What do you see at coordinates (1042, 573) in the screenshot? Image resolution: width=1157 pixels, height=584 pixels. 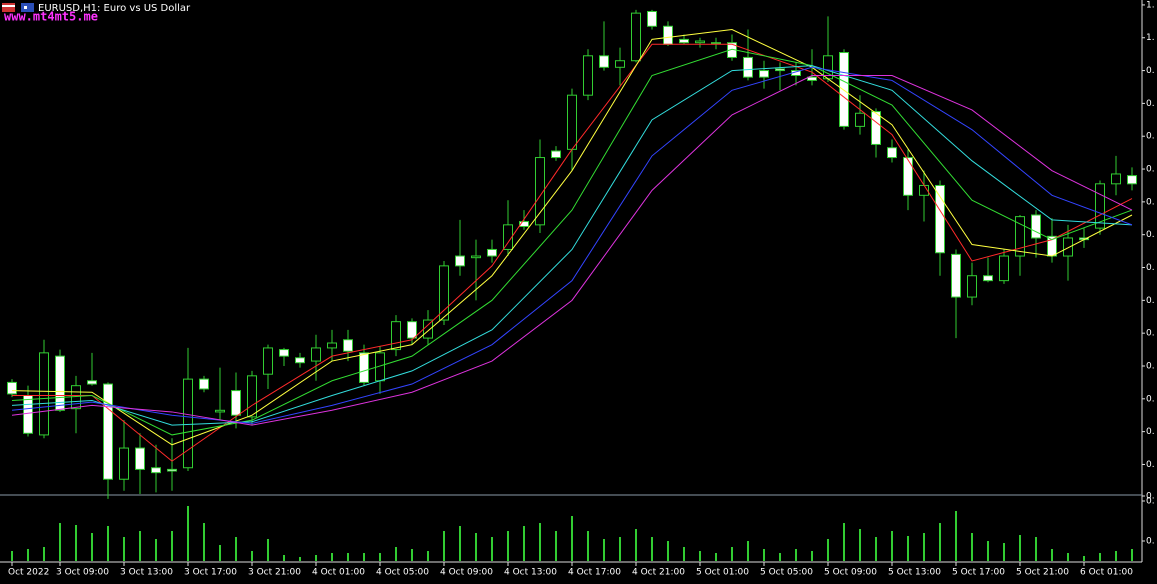 I see `x-tick-label: 5 Oct 21:00` at bounding box center [1042, 573].